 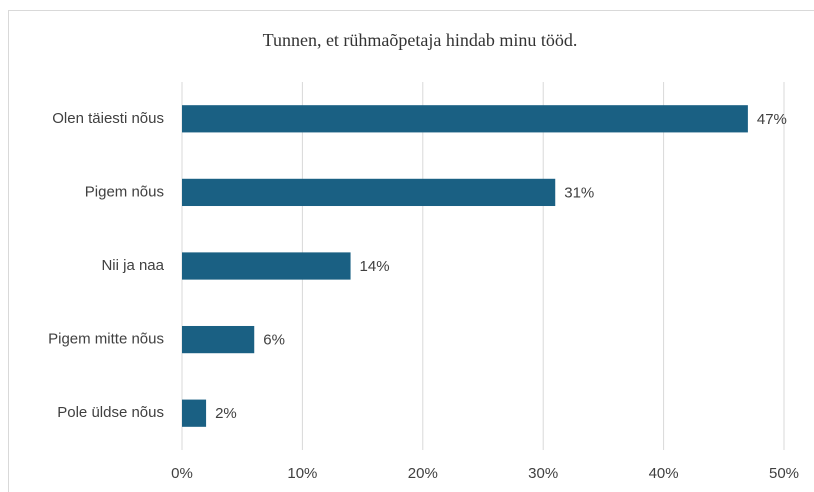 What do you see at coordinates (132, 265) in the screenshot?
I see `y-tick-label: Nii ja naa` at bounding box center [132, 265].